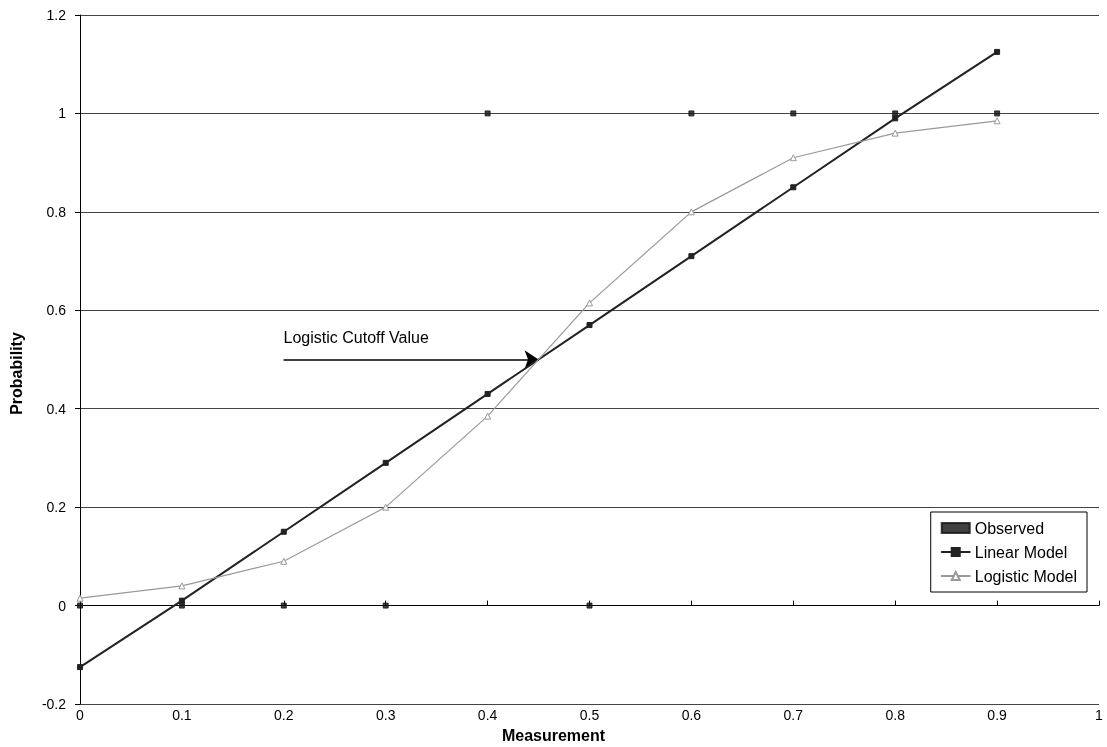 Image resolution: width=1107 pixels, height=747 pixels. I want to click on x-tick-label: 0, so click(80, 715).